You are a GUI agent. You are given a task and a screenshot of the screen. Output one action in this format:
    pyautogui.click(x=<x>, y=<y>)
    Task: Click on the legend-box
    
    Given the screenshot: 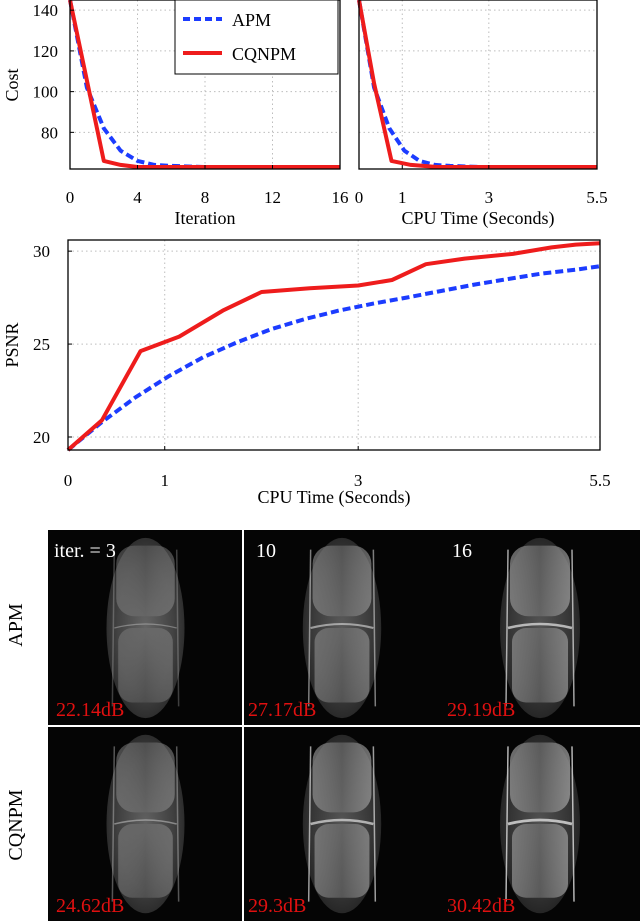 What is the action you would take?
    pyautogui.click(x=256, y=37)
    